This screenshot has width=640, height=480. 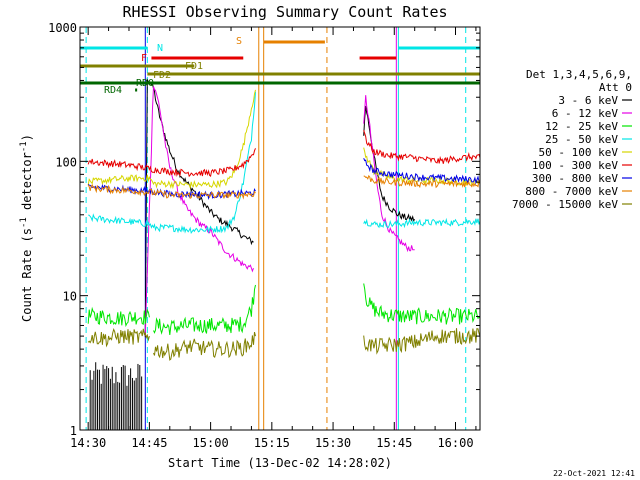 What do you see at coordinates (171, 191) in the screenshot?
I see `series-800-7000kev-seg0` at bounding box center [171, 191].